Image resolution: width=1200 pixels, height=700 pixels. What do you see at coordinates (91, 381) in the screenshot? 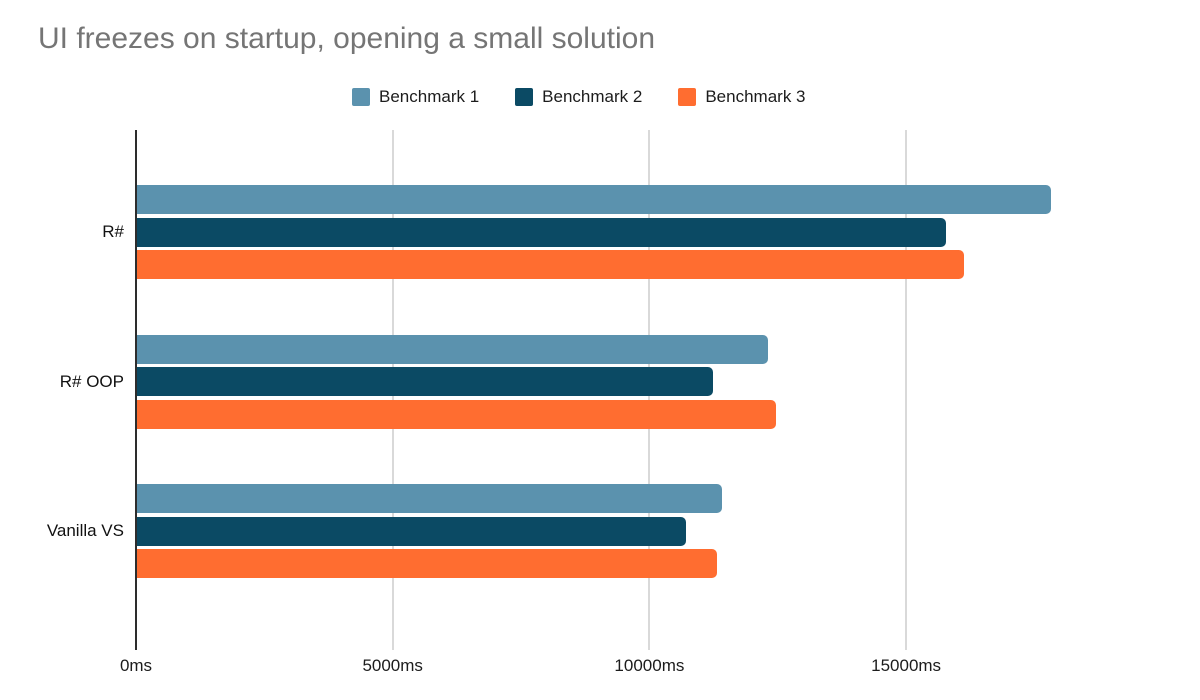
I see `category-label: R# OOP` at bounding box center [91, 381].